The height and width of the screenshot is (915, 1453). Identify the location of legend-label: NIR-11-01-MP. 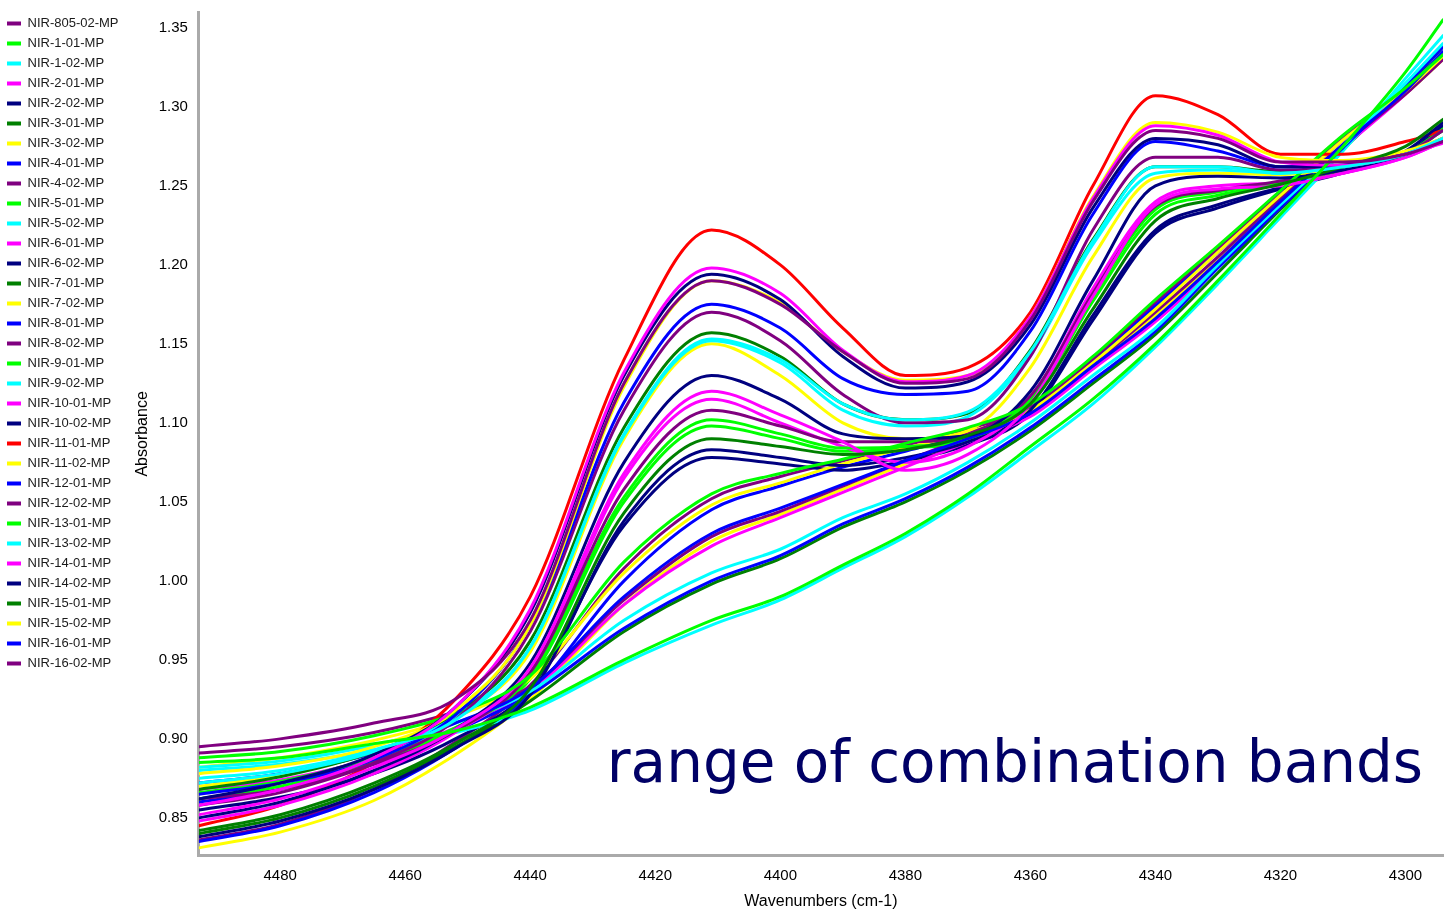
(69, 443).